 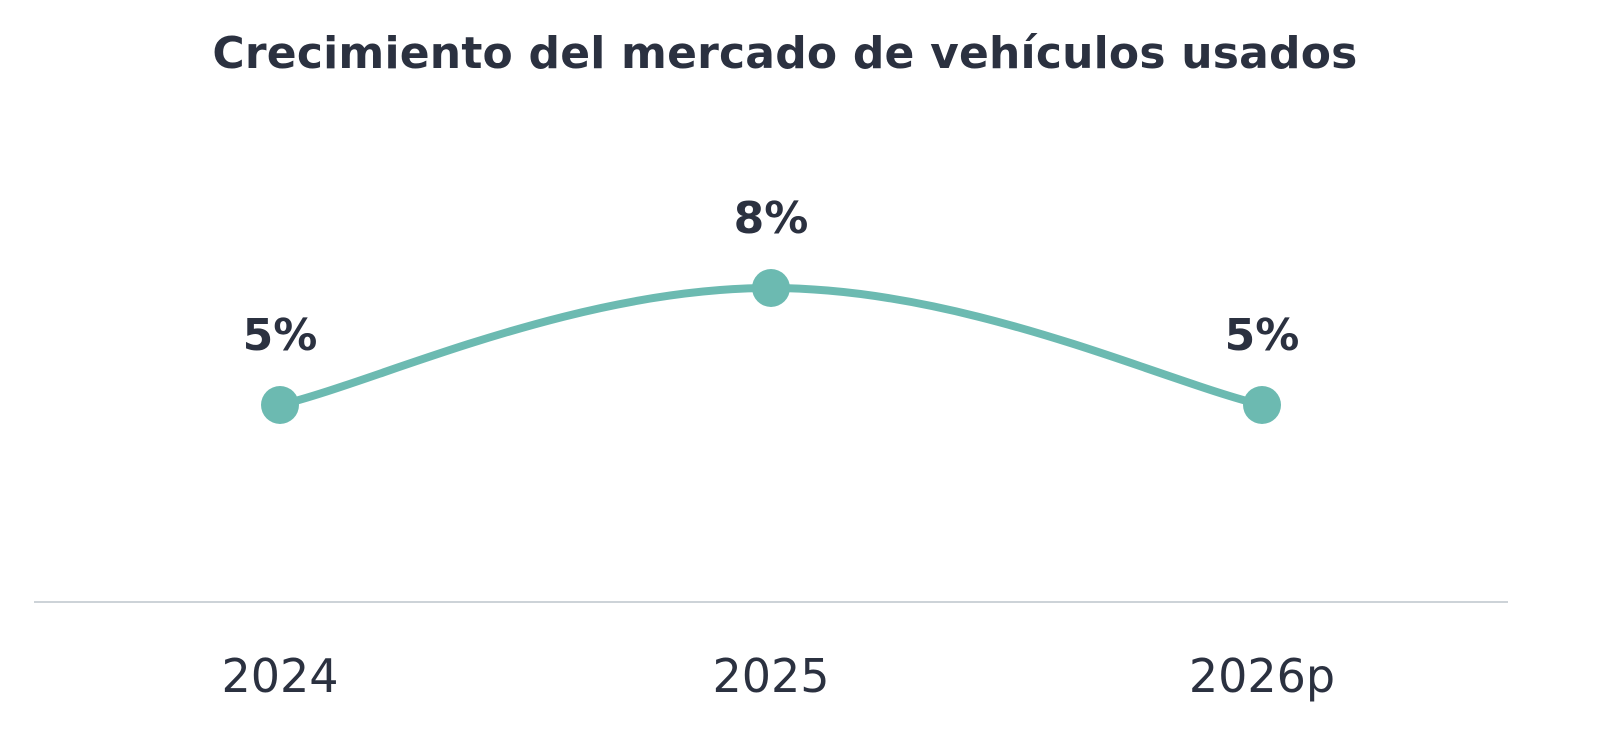 I want to click on x-tick-label: 2025, so click(x=770, y=676).